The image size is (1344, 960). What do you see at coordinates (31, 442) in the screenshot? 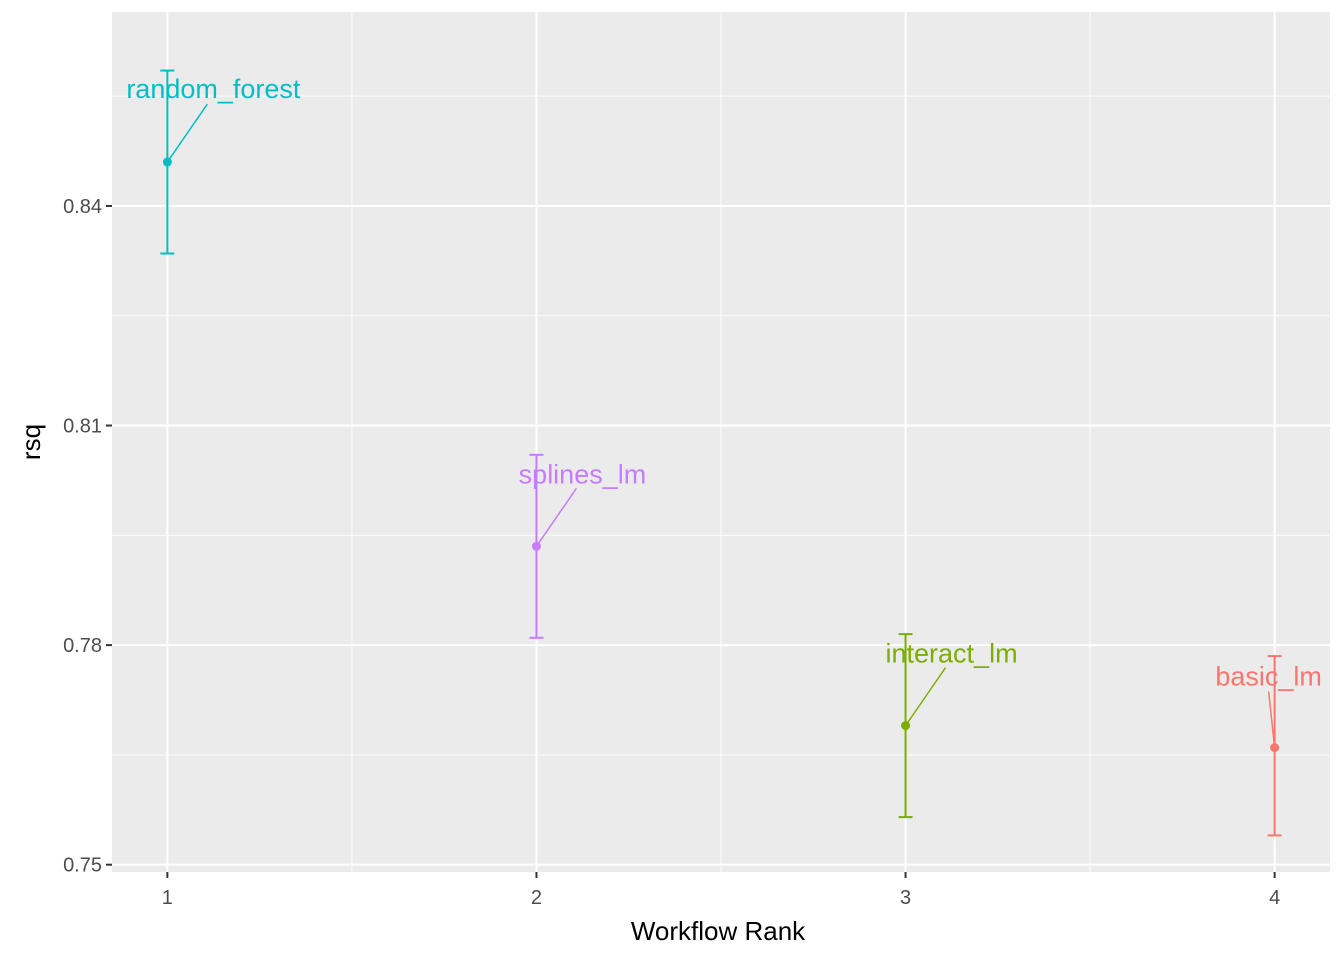
I see `y-axis-title: rsq` at bounding box center [31, 442].